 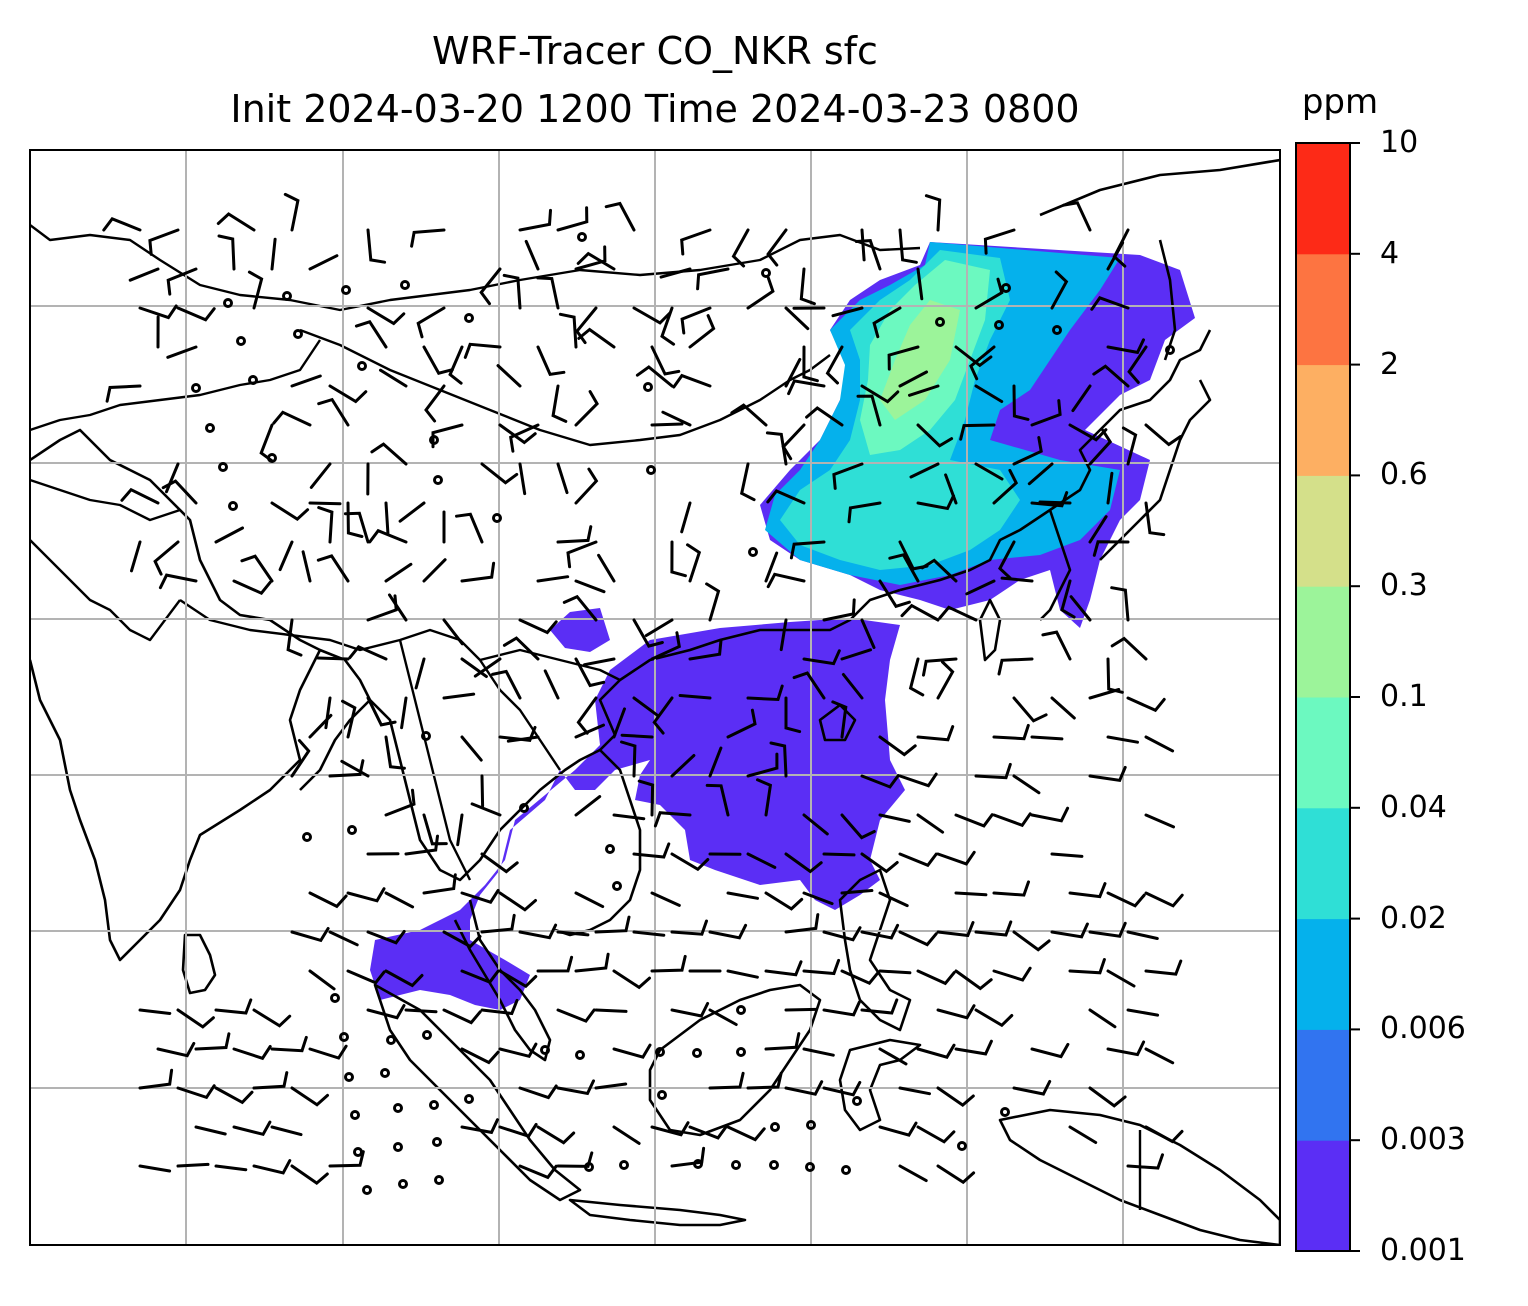 I want to click on colorbar-tick-label: 10, so click(x=1399, y=142).